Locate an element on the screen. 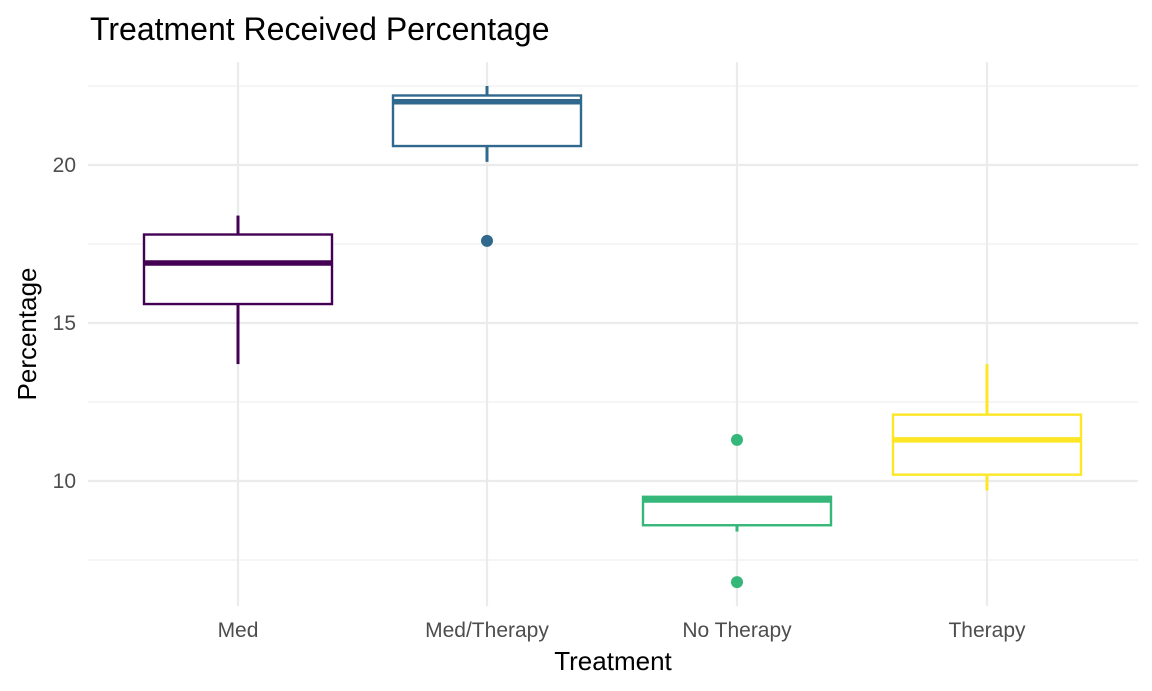 Image resolution: width=1152 pixels, height=691 pixels. y-tick-label: 20 is located at coordinates (64, 165).